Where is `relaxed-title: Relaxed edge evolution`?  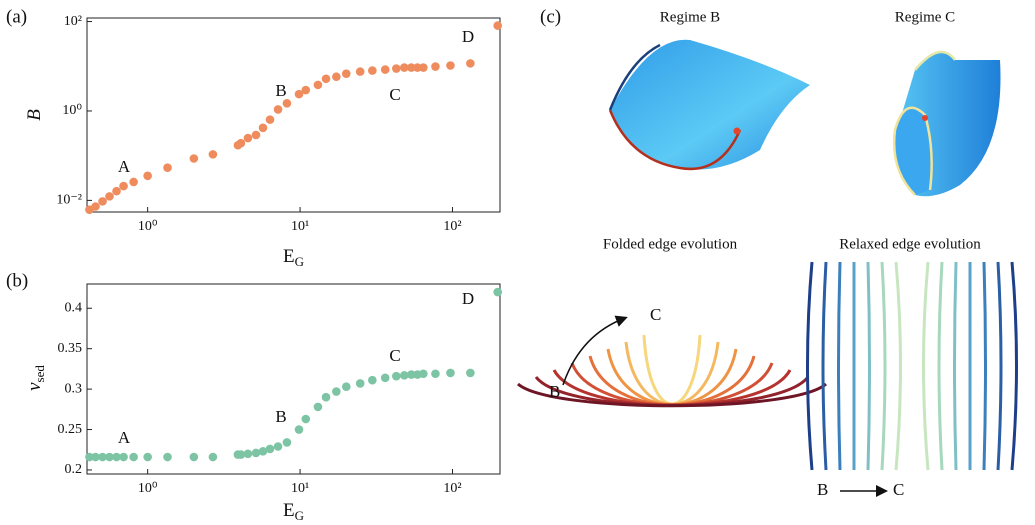
relaxed-title: Relaxed edge evolution is located at coordinates (910, 244).